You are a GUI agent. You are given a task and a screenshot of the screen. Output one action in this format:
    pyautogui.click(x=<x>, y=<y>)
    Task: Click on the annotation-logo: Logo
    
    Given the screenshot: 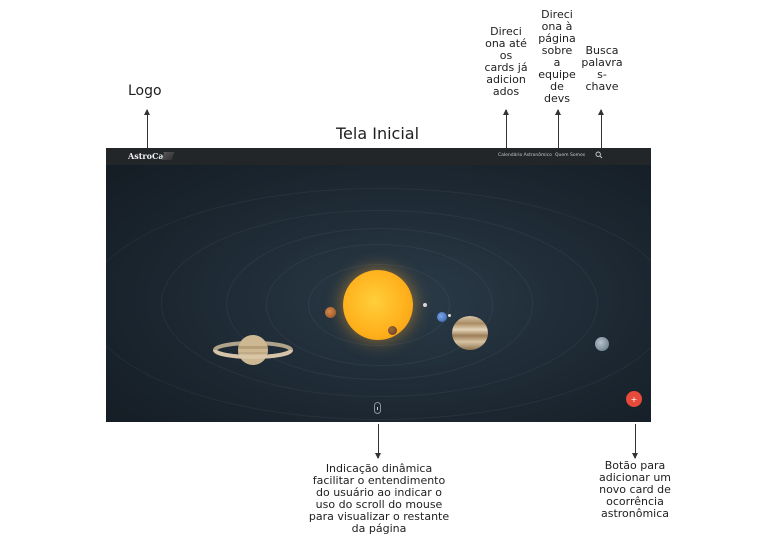 What is the action you would take?
    pyautogui.click(x=145, y=91)
    